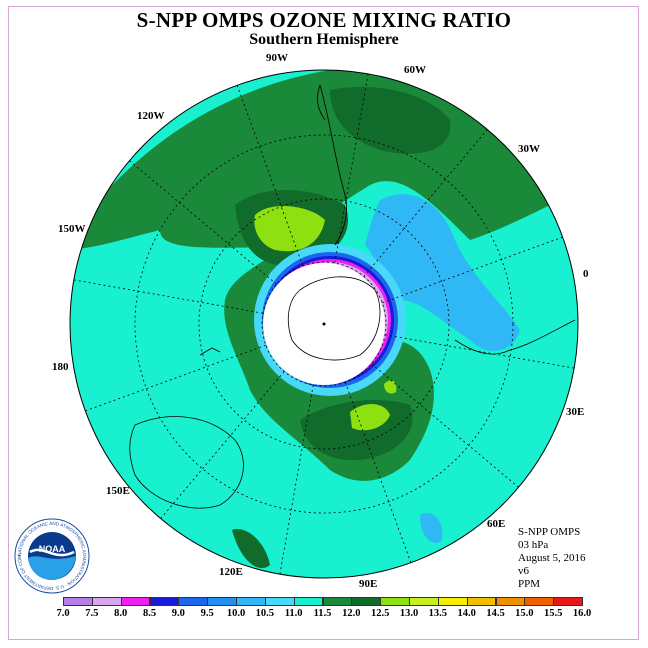 This screenshot has height=648, width=648. I want to click on lon-label-120w: 120W, so click(151, 116).